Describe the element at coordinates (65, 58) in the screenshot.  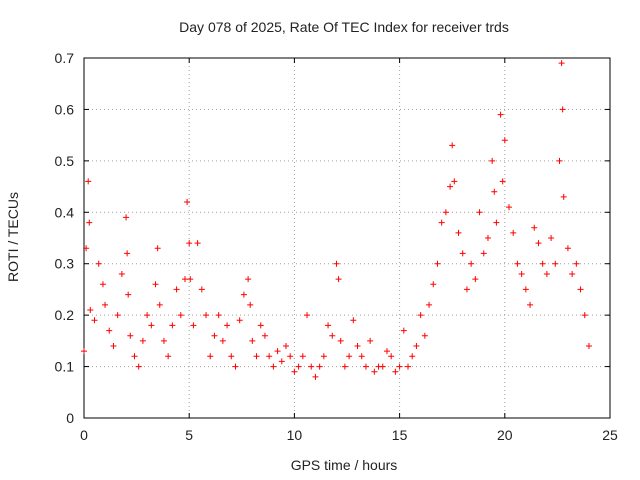
I see `y-tick-label: 0.7` at that location.